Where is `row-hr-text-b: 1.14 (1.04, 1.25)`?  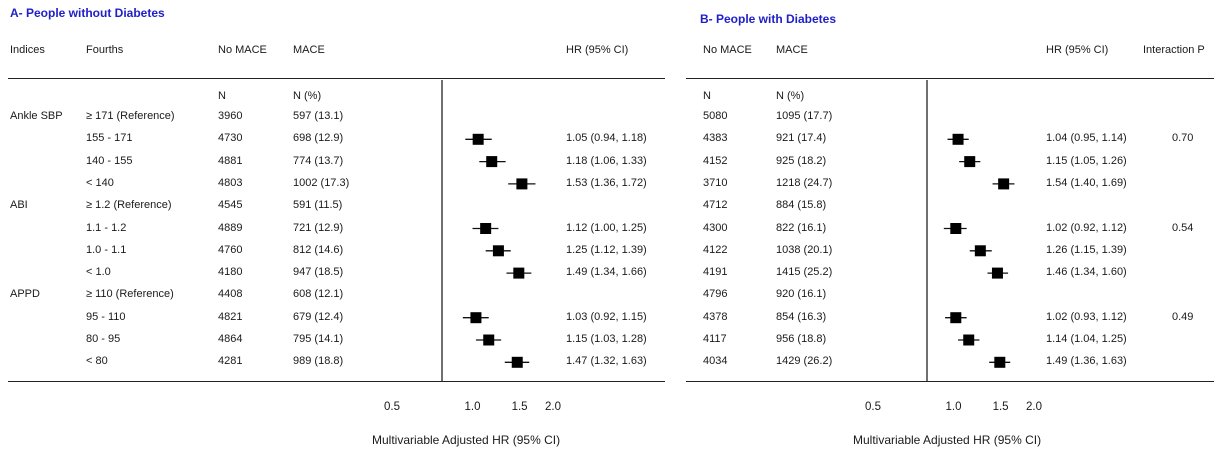 row-hr-text-b: 1.14 (1.04, 1.25) is located at coordinates (1086, 339).